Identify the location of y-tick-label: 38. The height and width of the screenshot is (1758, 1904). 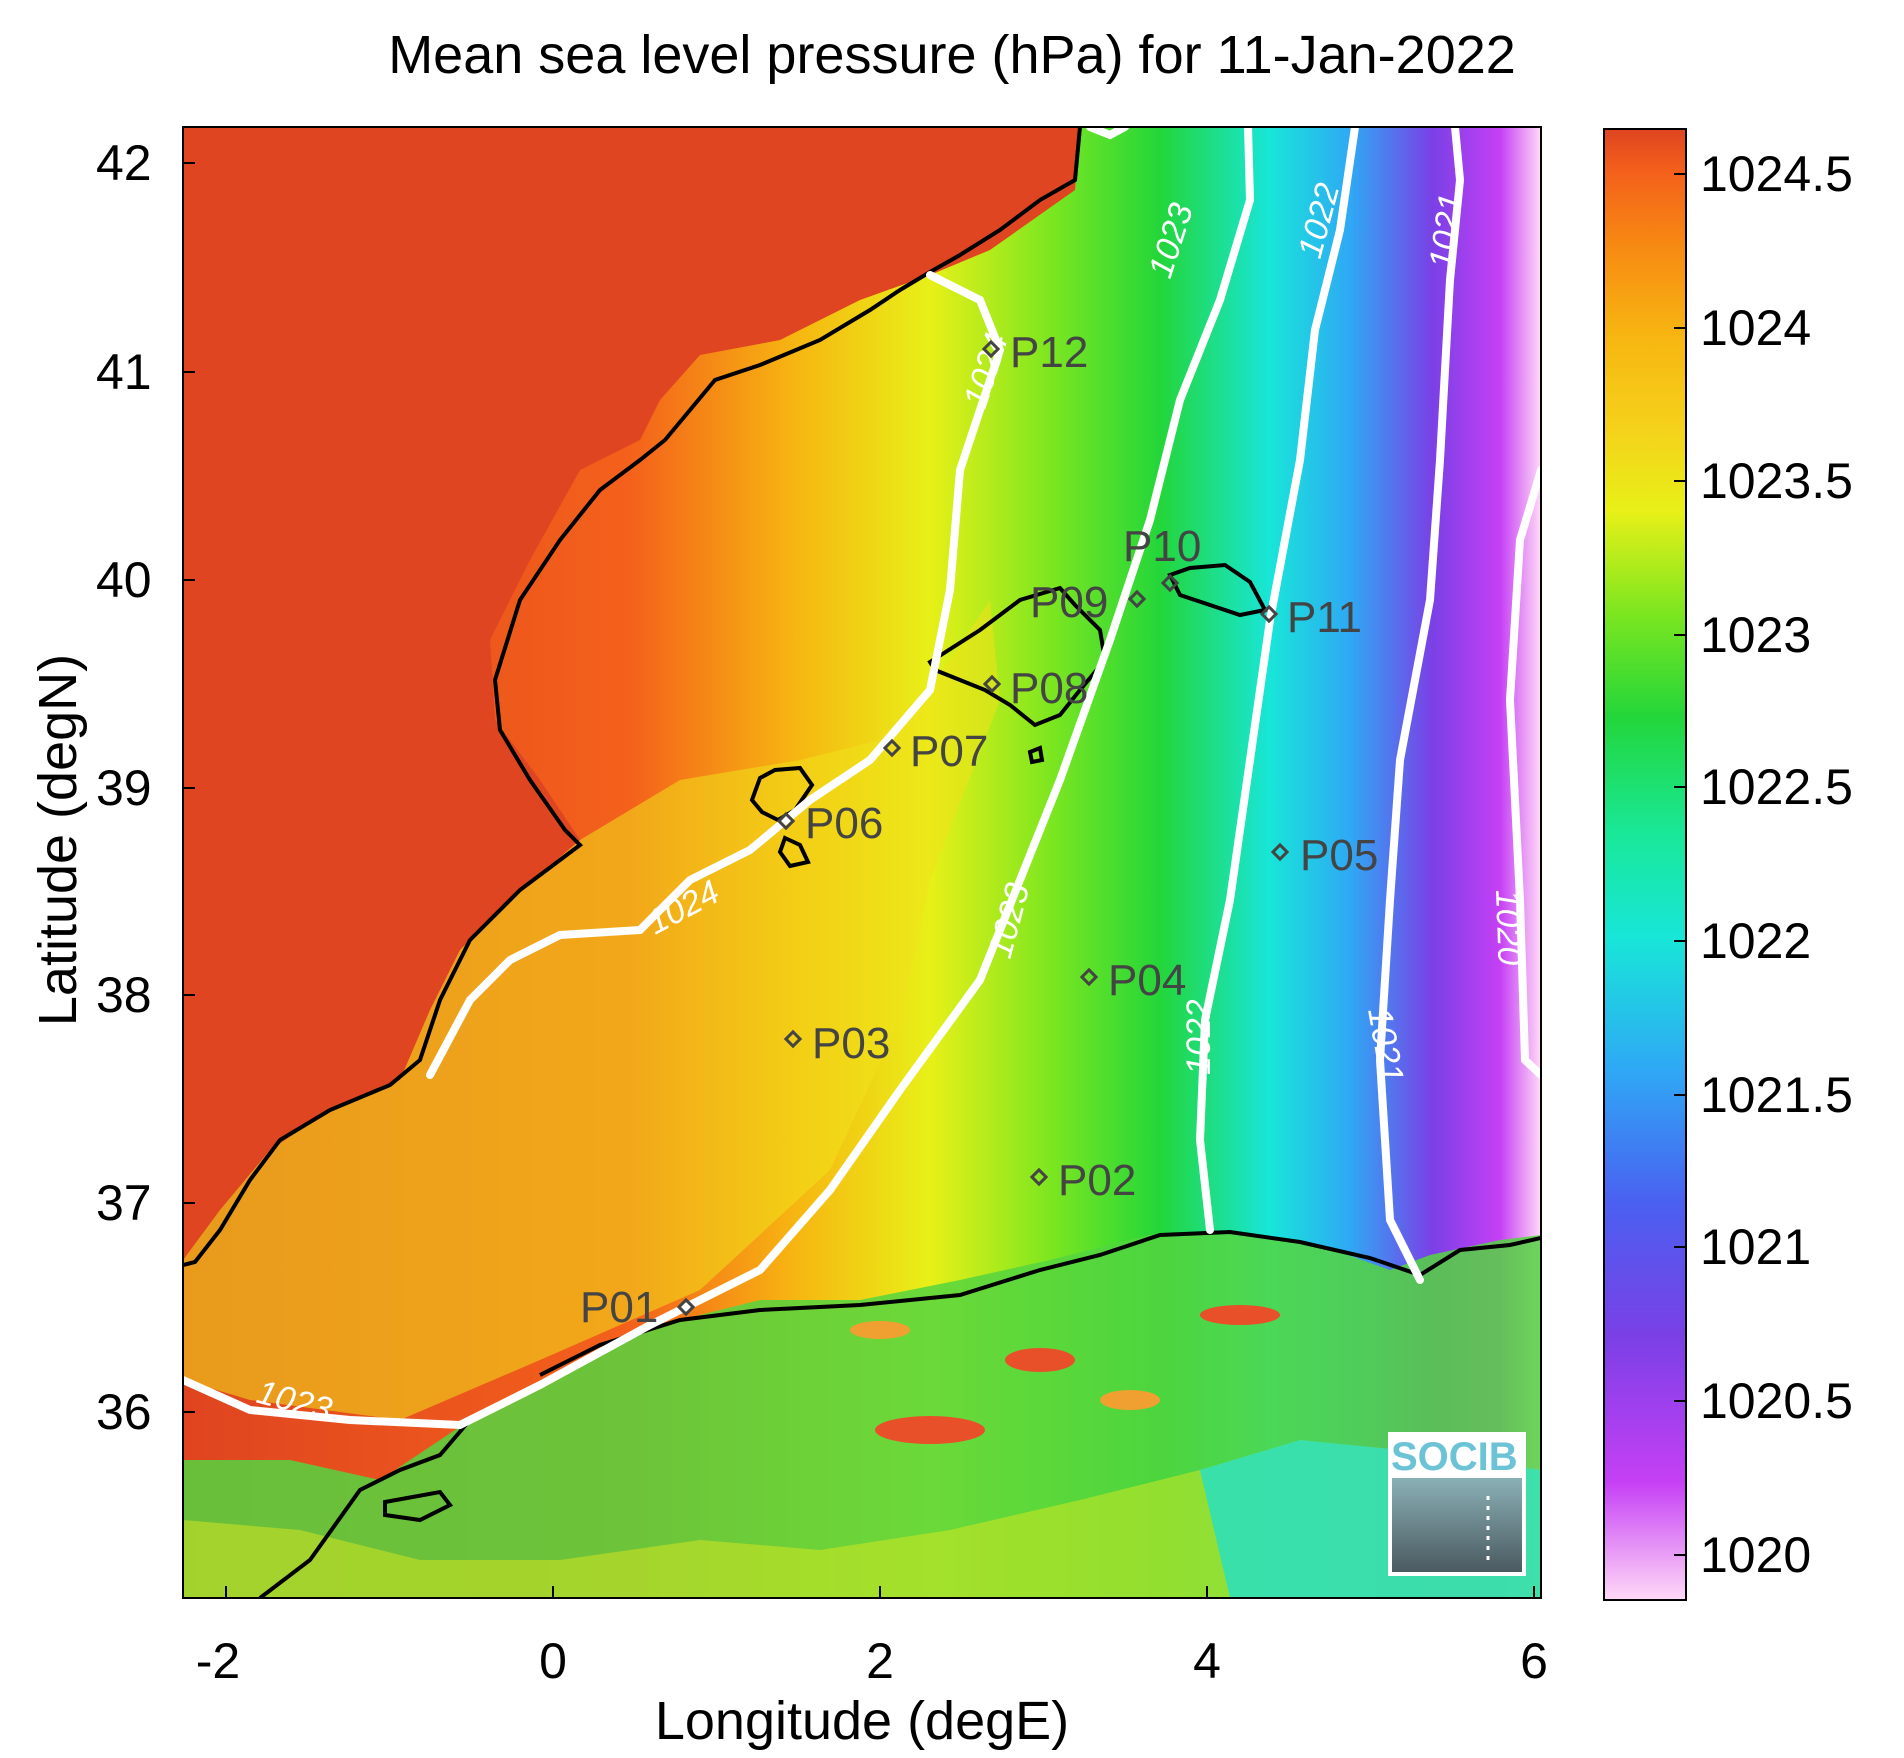
(124, 995).